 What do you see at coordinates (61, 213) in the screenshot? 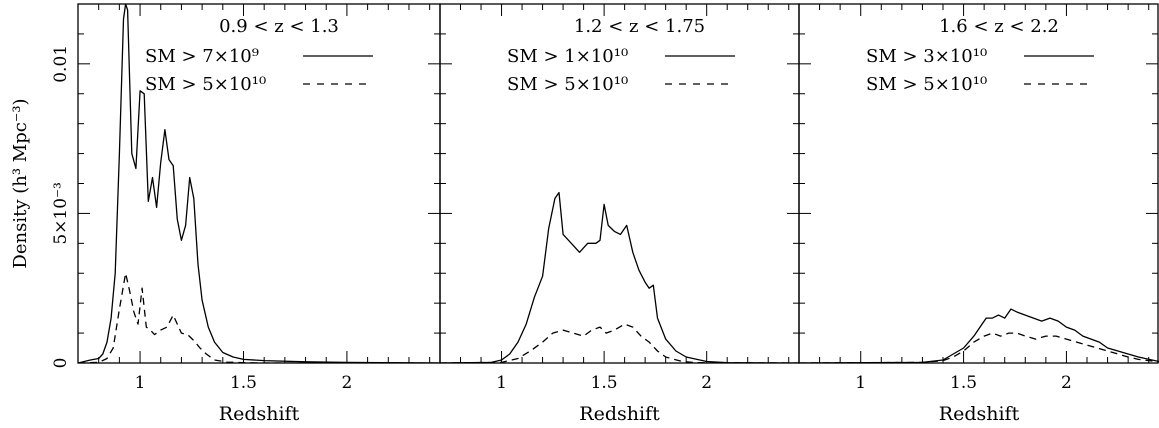
I see `y-tick-label: 5×10⁻³` at bounding box center [61, 213].